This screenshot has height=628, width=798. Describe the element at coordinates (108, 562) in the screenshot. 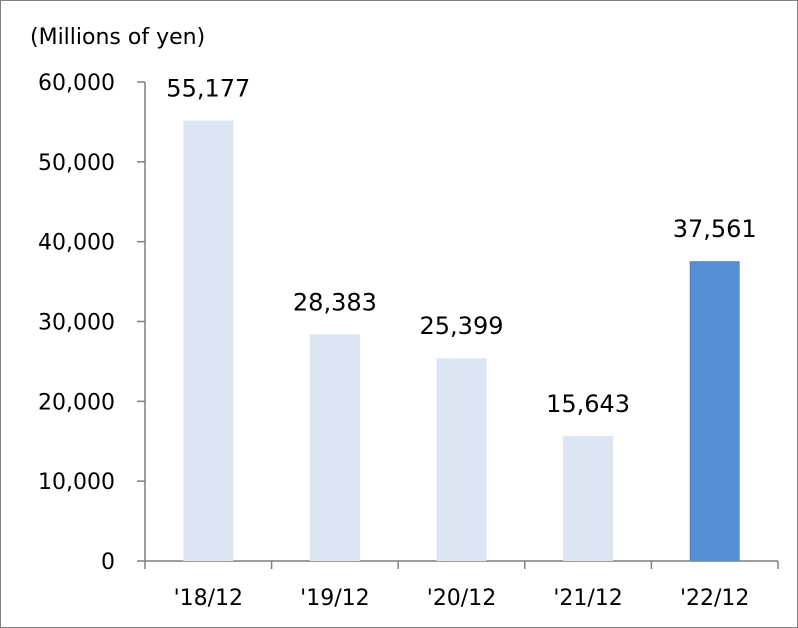

I see `y-tick-label: 0` at that location.